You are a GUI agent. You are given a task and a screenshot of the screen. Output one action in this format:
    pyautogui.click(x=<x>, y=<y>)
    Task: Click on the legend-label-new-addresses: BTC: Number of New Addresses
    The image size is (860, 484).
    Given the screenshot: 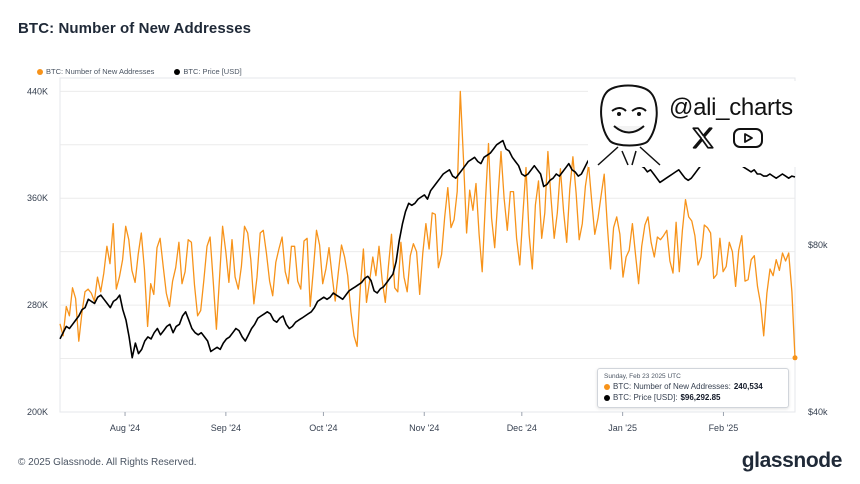 What is the action you would take?
    pyautogui.click(x=100, y=71)
    